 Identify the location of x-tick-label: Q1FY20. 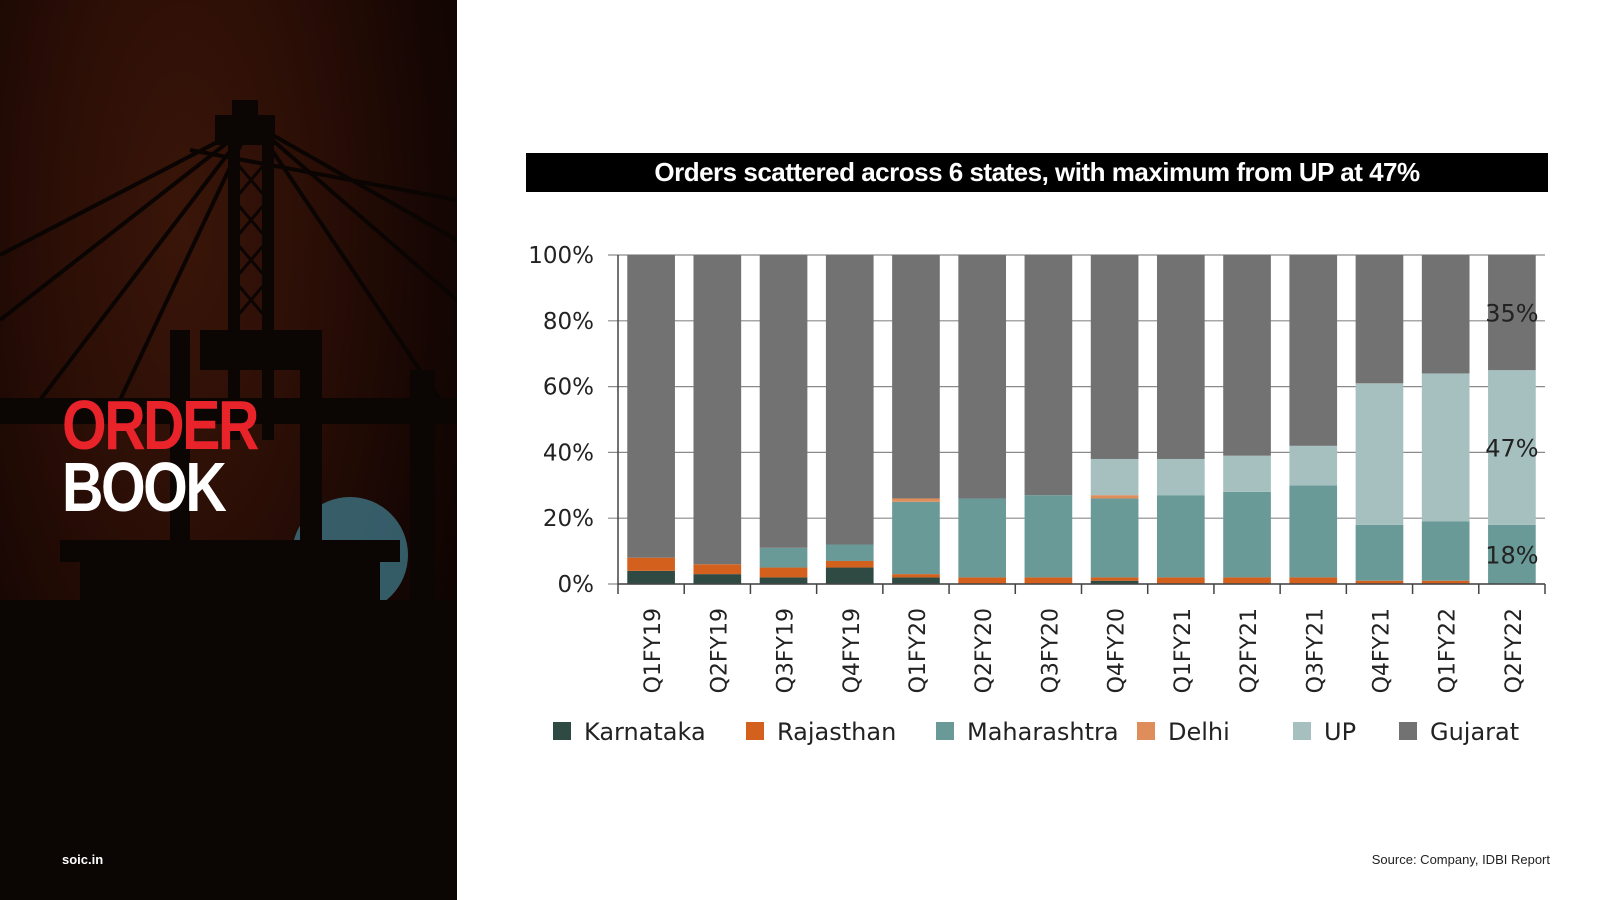
(918, 650).